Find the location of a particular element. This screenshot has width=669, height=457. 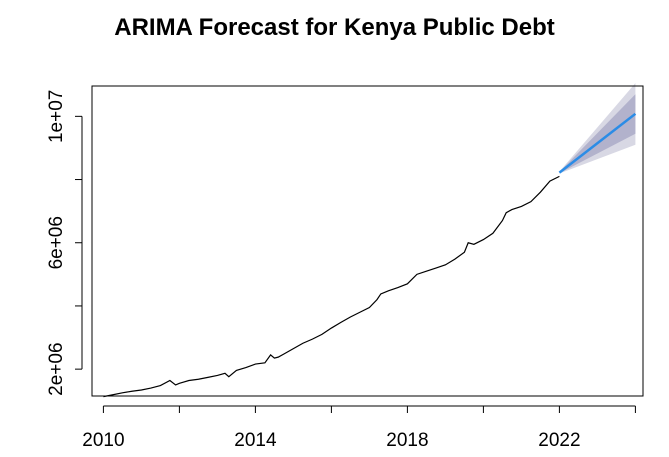

x-axis: 2010 2014 2018 2022 is located at coordinates (359, 428).